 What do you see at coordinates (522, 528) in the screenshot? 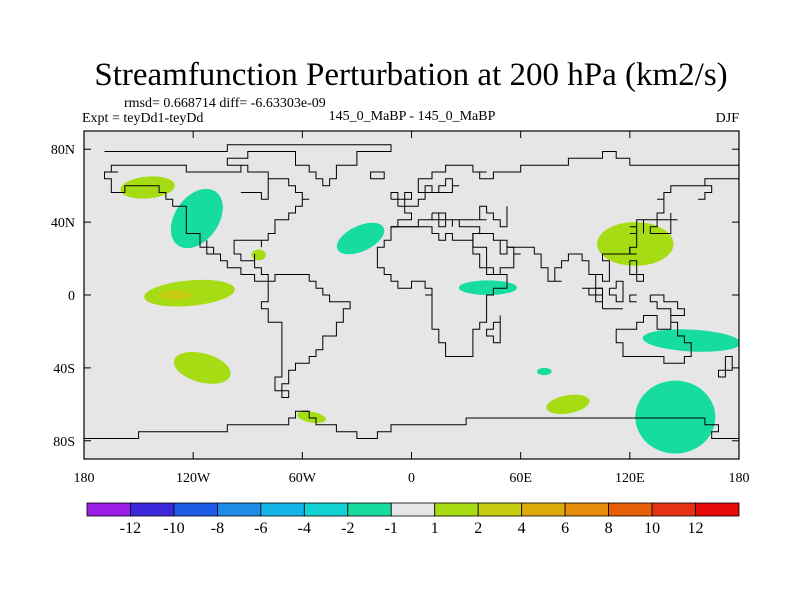
I see `colorbar-label-9: 4` at bounding box center [522, 528].